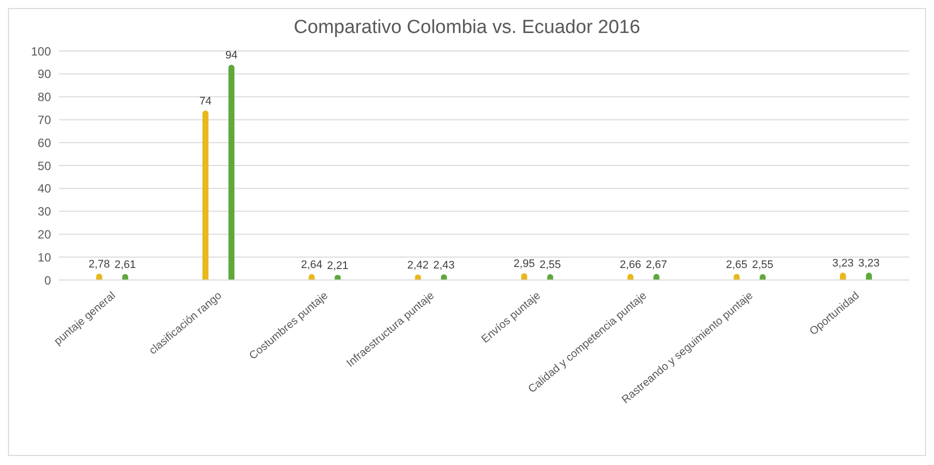 This screenshot has height=465, width=934. Describe the element at coordinates (524, 264) in the screenshot. I see `data-label: 2,95` at that location.